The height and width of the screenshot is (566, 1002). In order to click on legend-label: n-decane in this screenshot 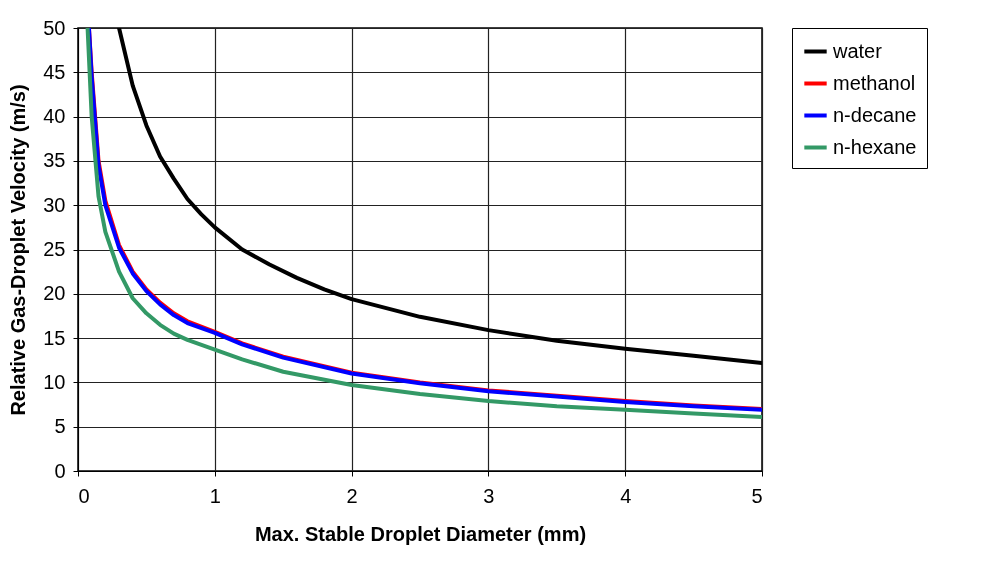, I will do `click(875, 114)`.